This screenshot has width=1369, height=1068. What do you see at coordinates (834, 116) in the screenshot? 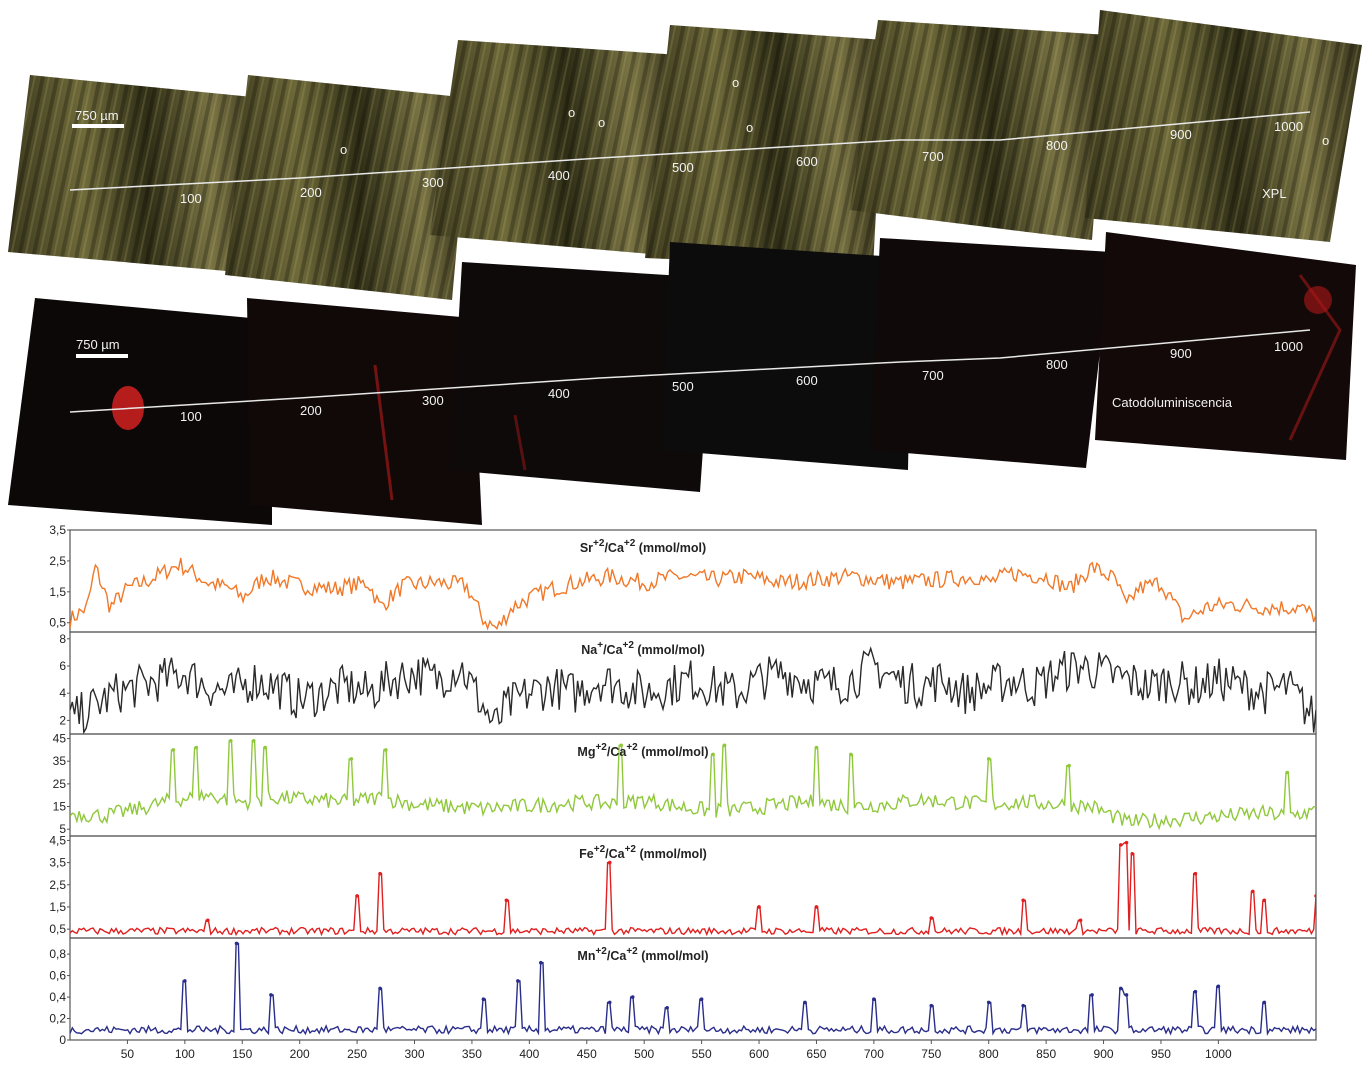
I see `sample-marks: o o o o o o` at bounding box center [834, 116].